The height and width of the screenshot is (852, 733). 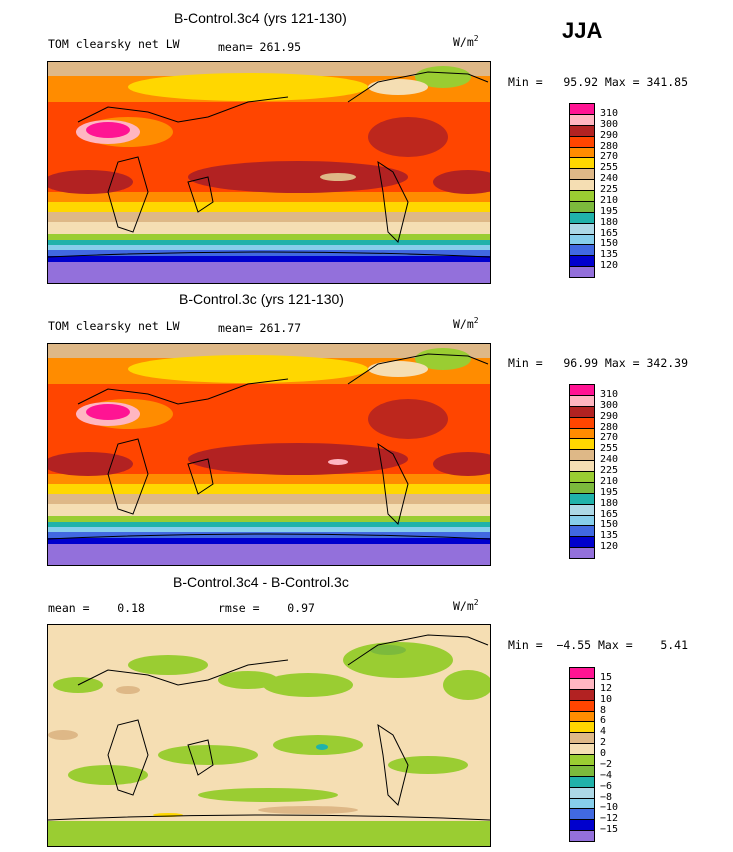 I want to click on panel-3-minmax: Min = −4.55 Max = 5.41, so click(x=598, y=645).